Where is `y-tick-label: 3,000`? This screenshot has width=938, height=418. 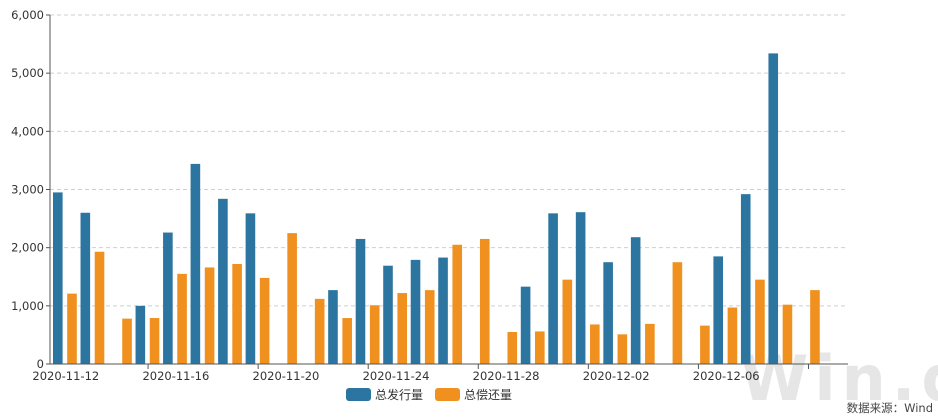
y-tick-label: 3,000 is located at coordinates (27, 190).